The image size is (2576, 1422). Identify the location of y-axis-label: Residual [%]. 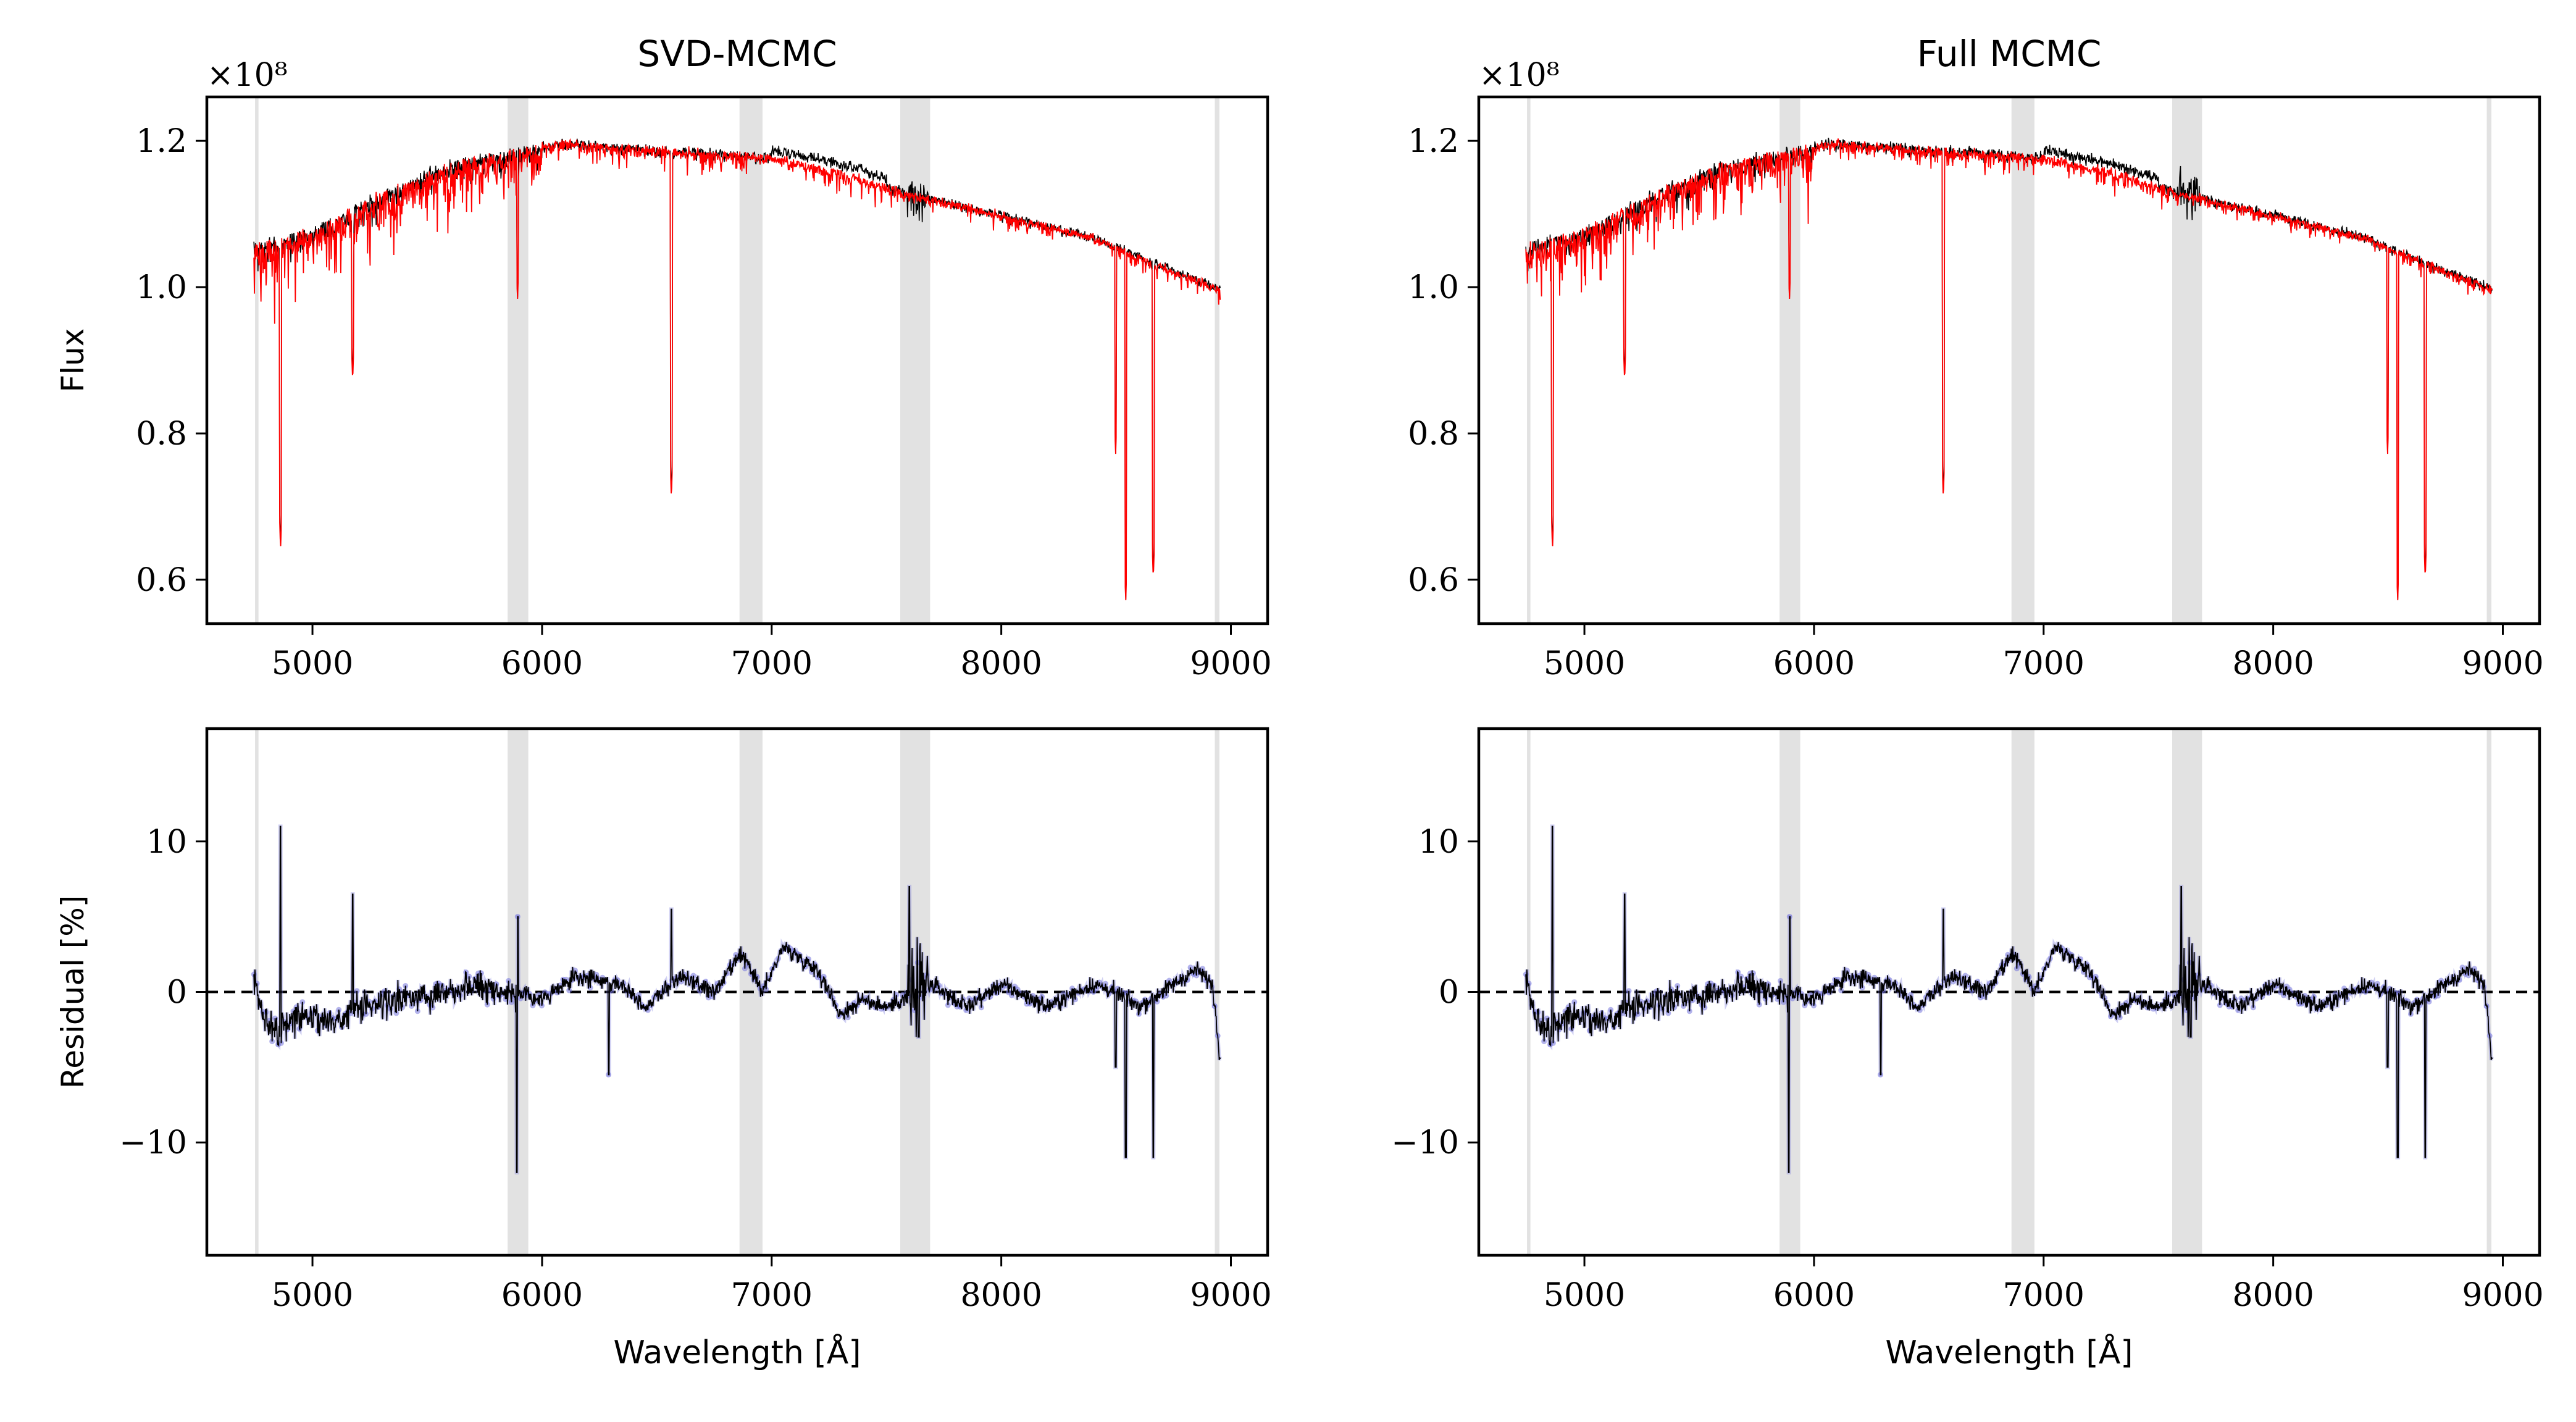
(73, 992).